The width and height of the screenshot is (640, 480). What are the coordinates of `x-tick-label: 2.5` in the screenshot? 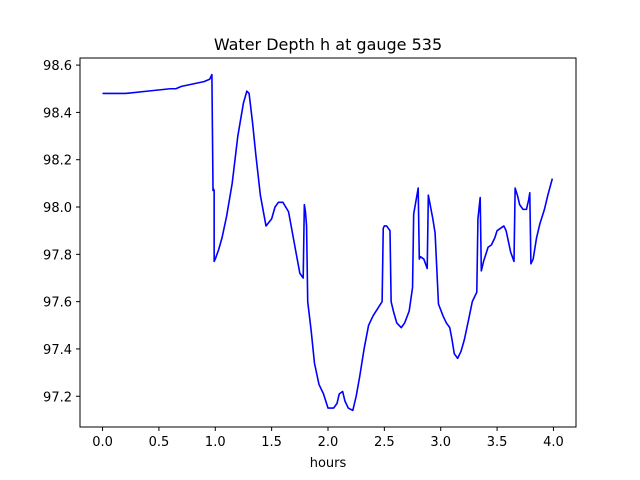 It's located at (384, 442).